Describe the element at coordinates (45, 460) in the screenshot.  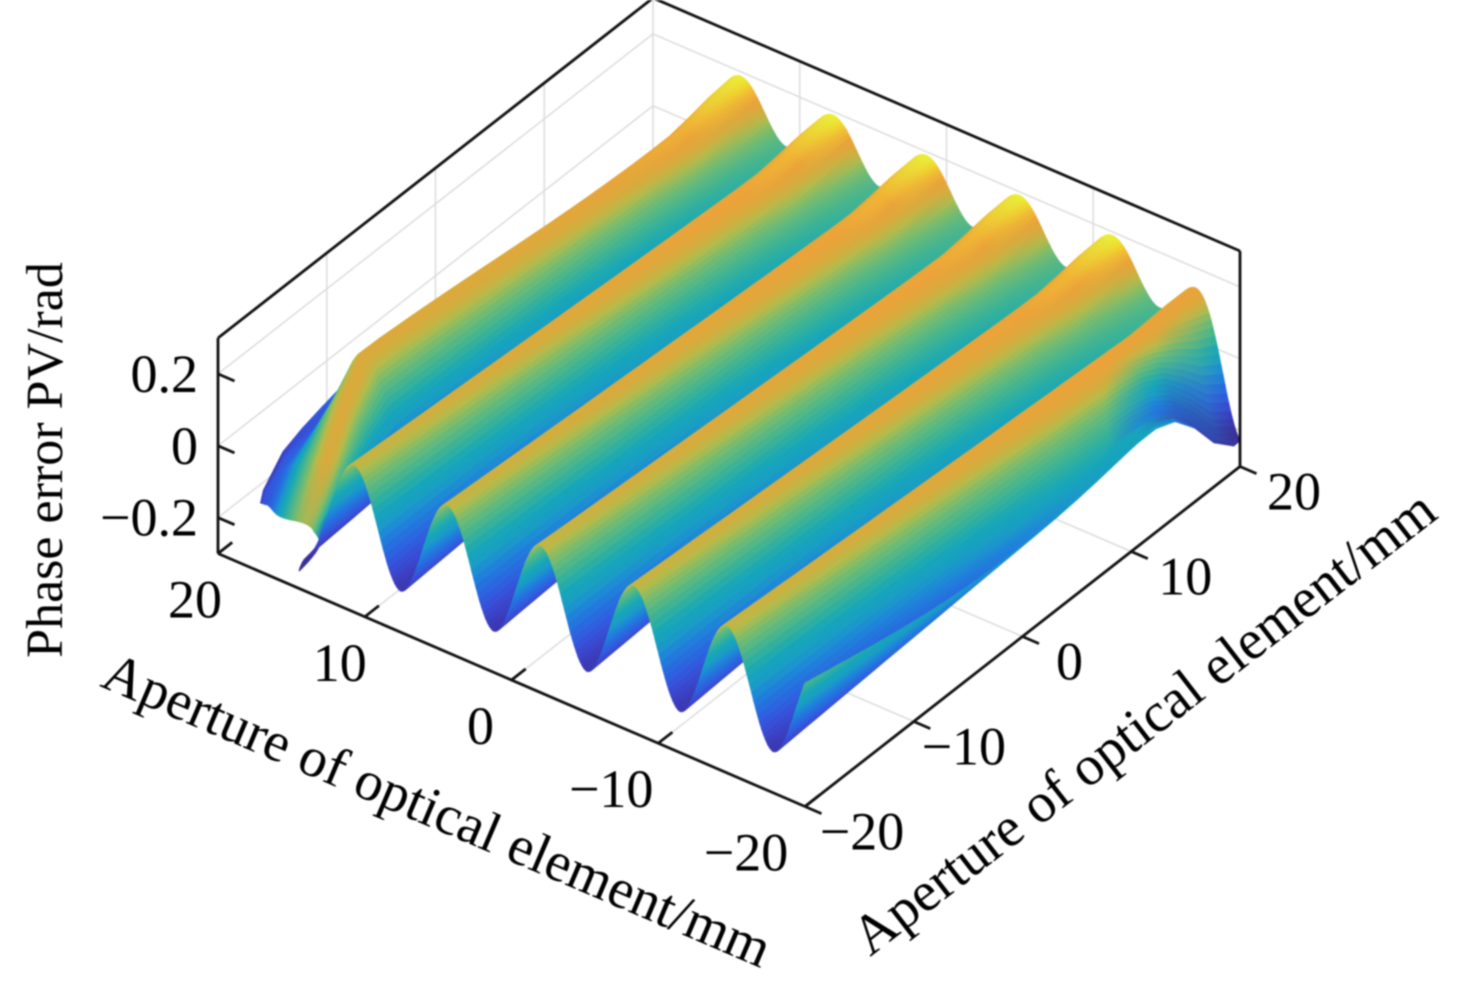
I see `svg-text: Phase error PV/rad` at that location.